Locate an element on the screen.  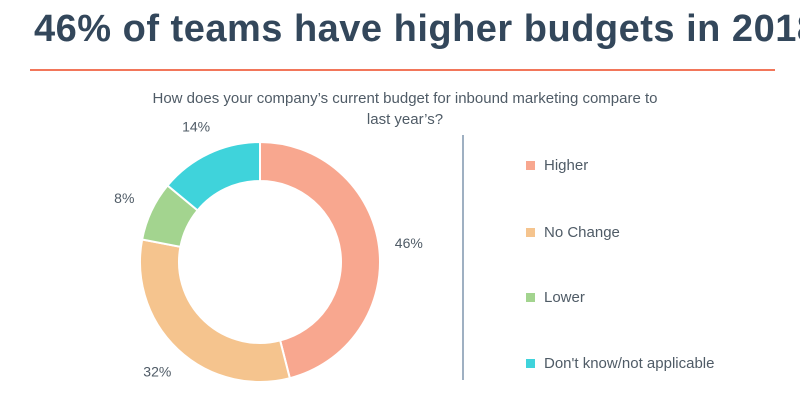
legend-item-higher: Higher is located at coordinates (557, 165).